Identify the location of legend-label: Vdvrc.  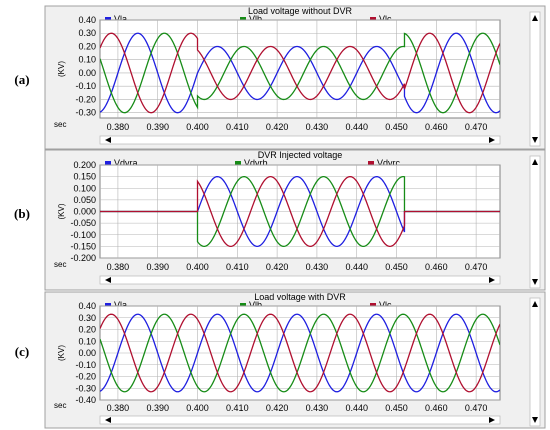
(389, 163).